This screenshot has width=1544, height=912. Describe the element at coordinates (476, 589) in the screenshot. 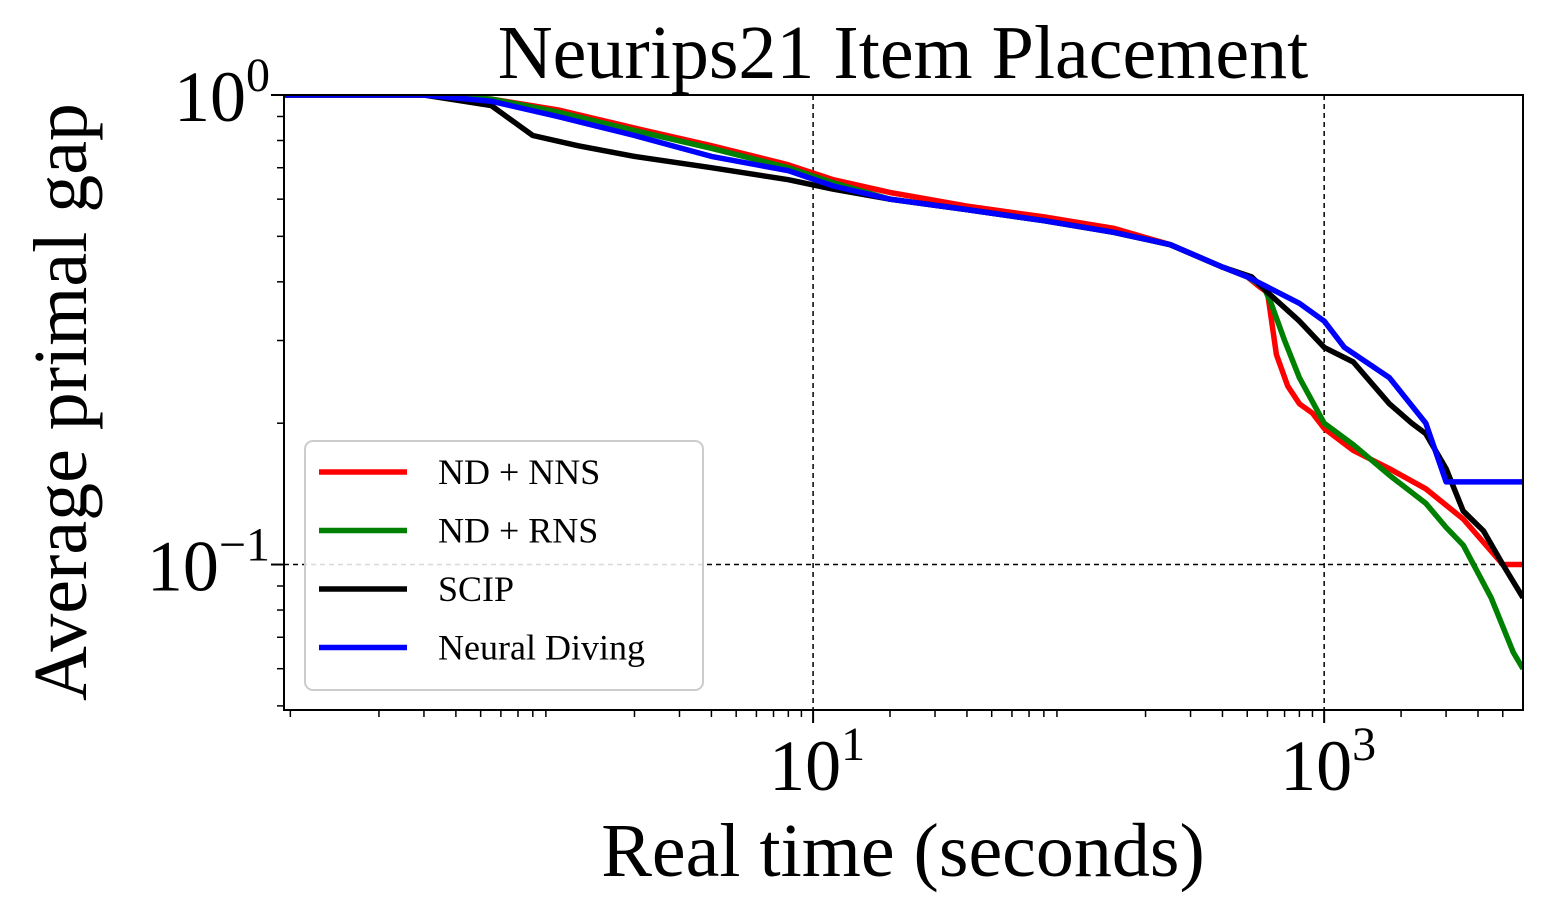

I see `legend-label: SCIP` at that location.